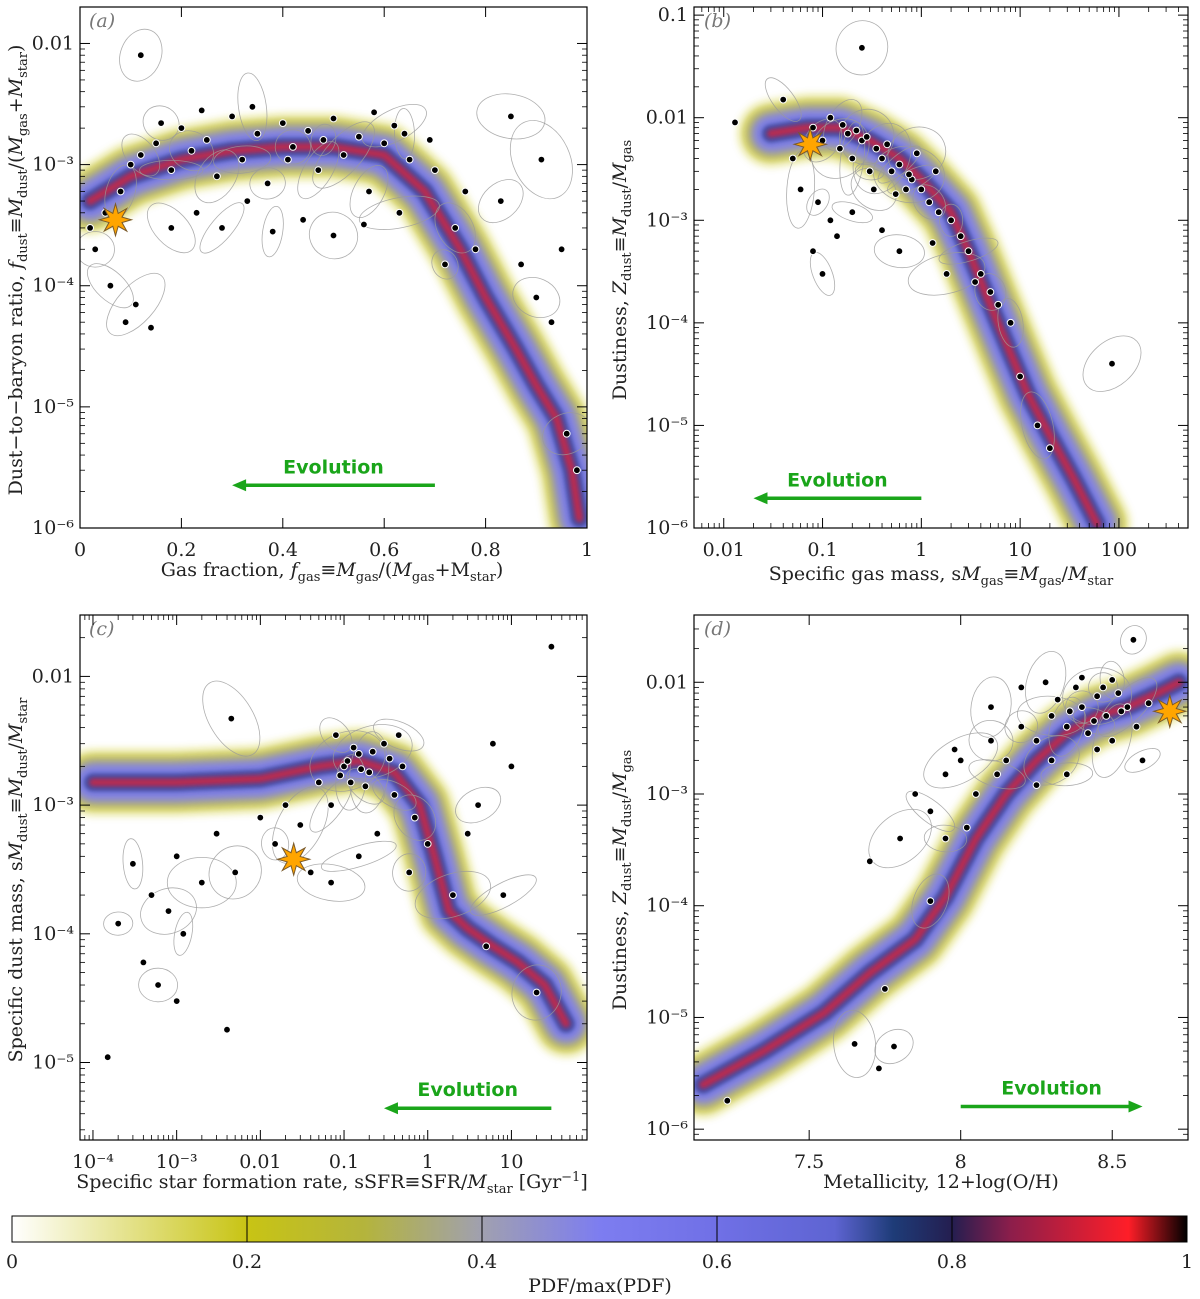 The width and height of the screenshot is (1200, 1299). What do you see at coordinates (93, 1162) in the screenshot?
I see `panel-c-x-tick-label: 10⁻⁴` at bounding box center [93, 1162].